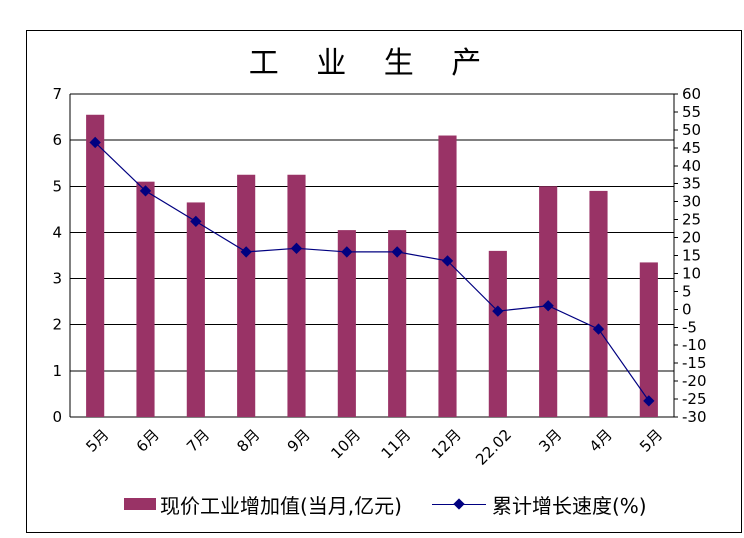 This screenshot has height=538, width=744. What do you see at coordinates (691, 220) in the screenshot?
I see `y-right-tick-label: 25` at bounding box center [691, 220].